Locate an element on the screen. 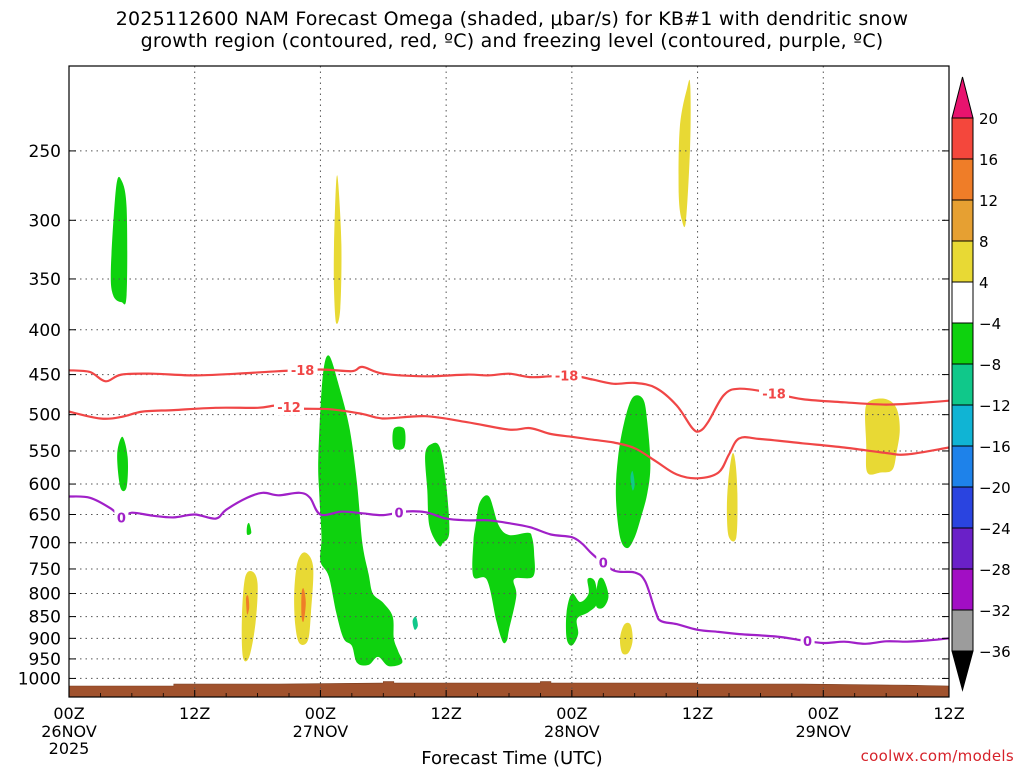 The image size is (1024, 769). y-tick-label-650: 650 is located at coordinates (45, 516).